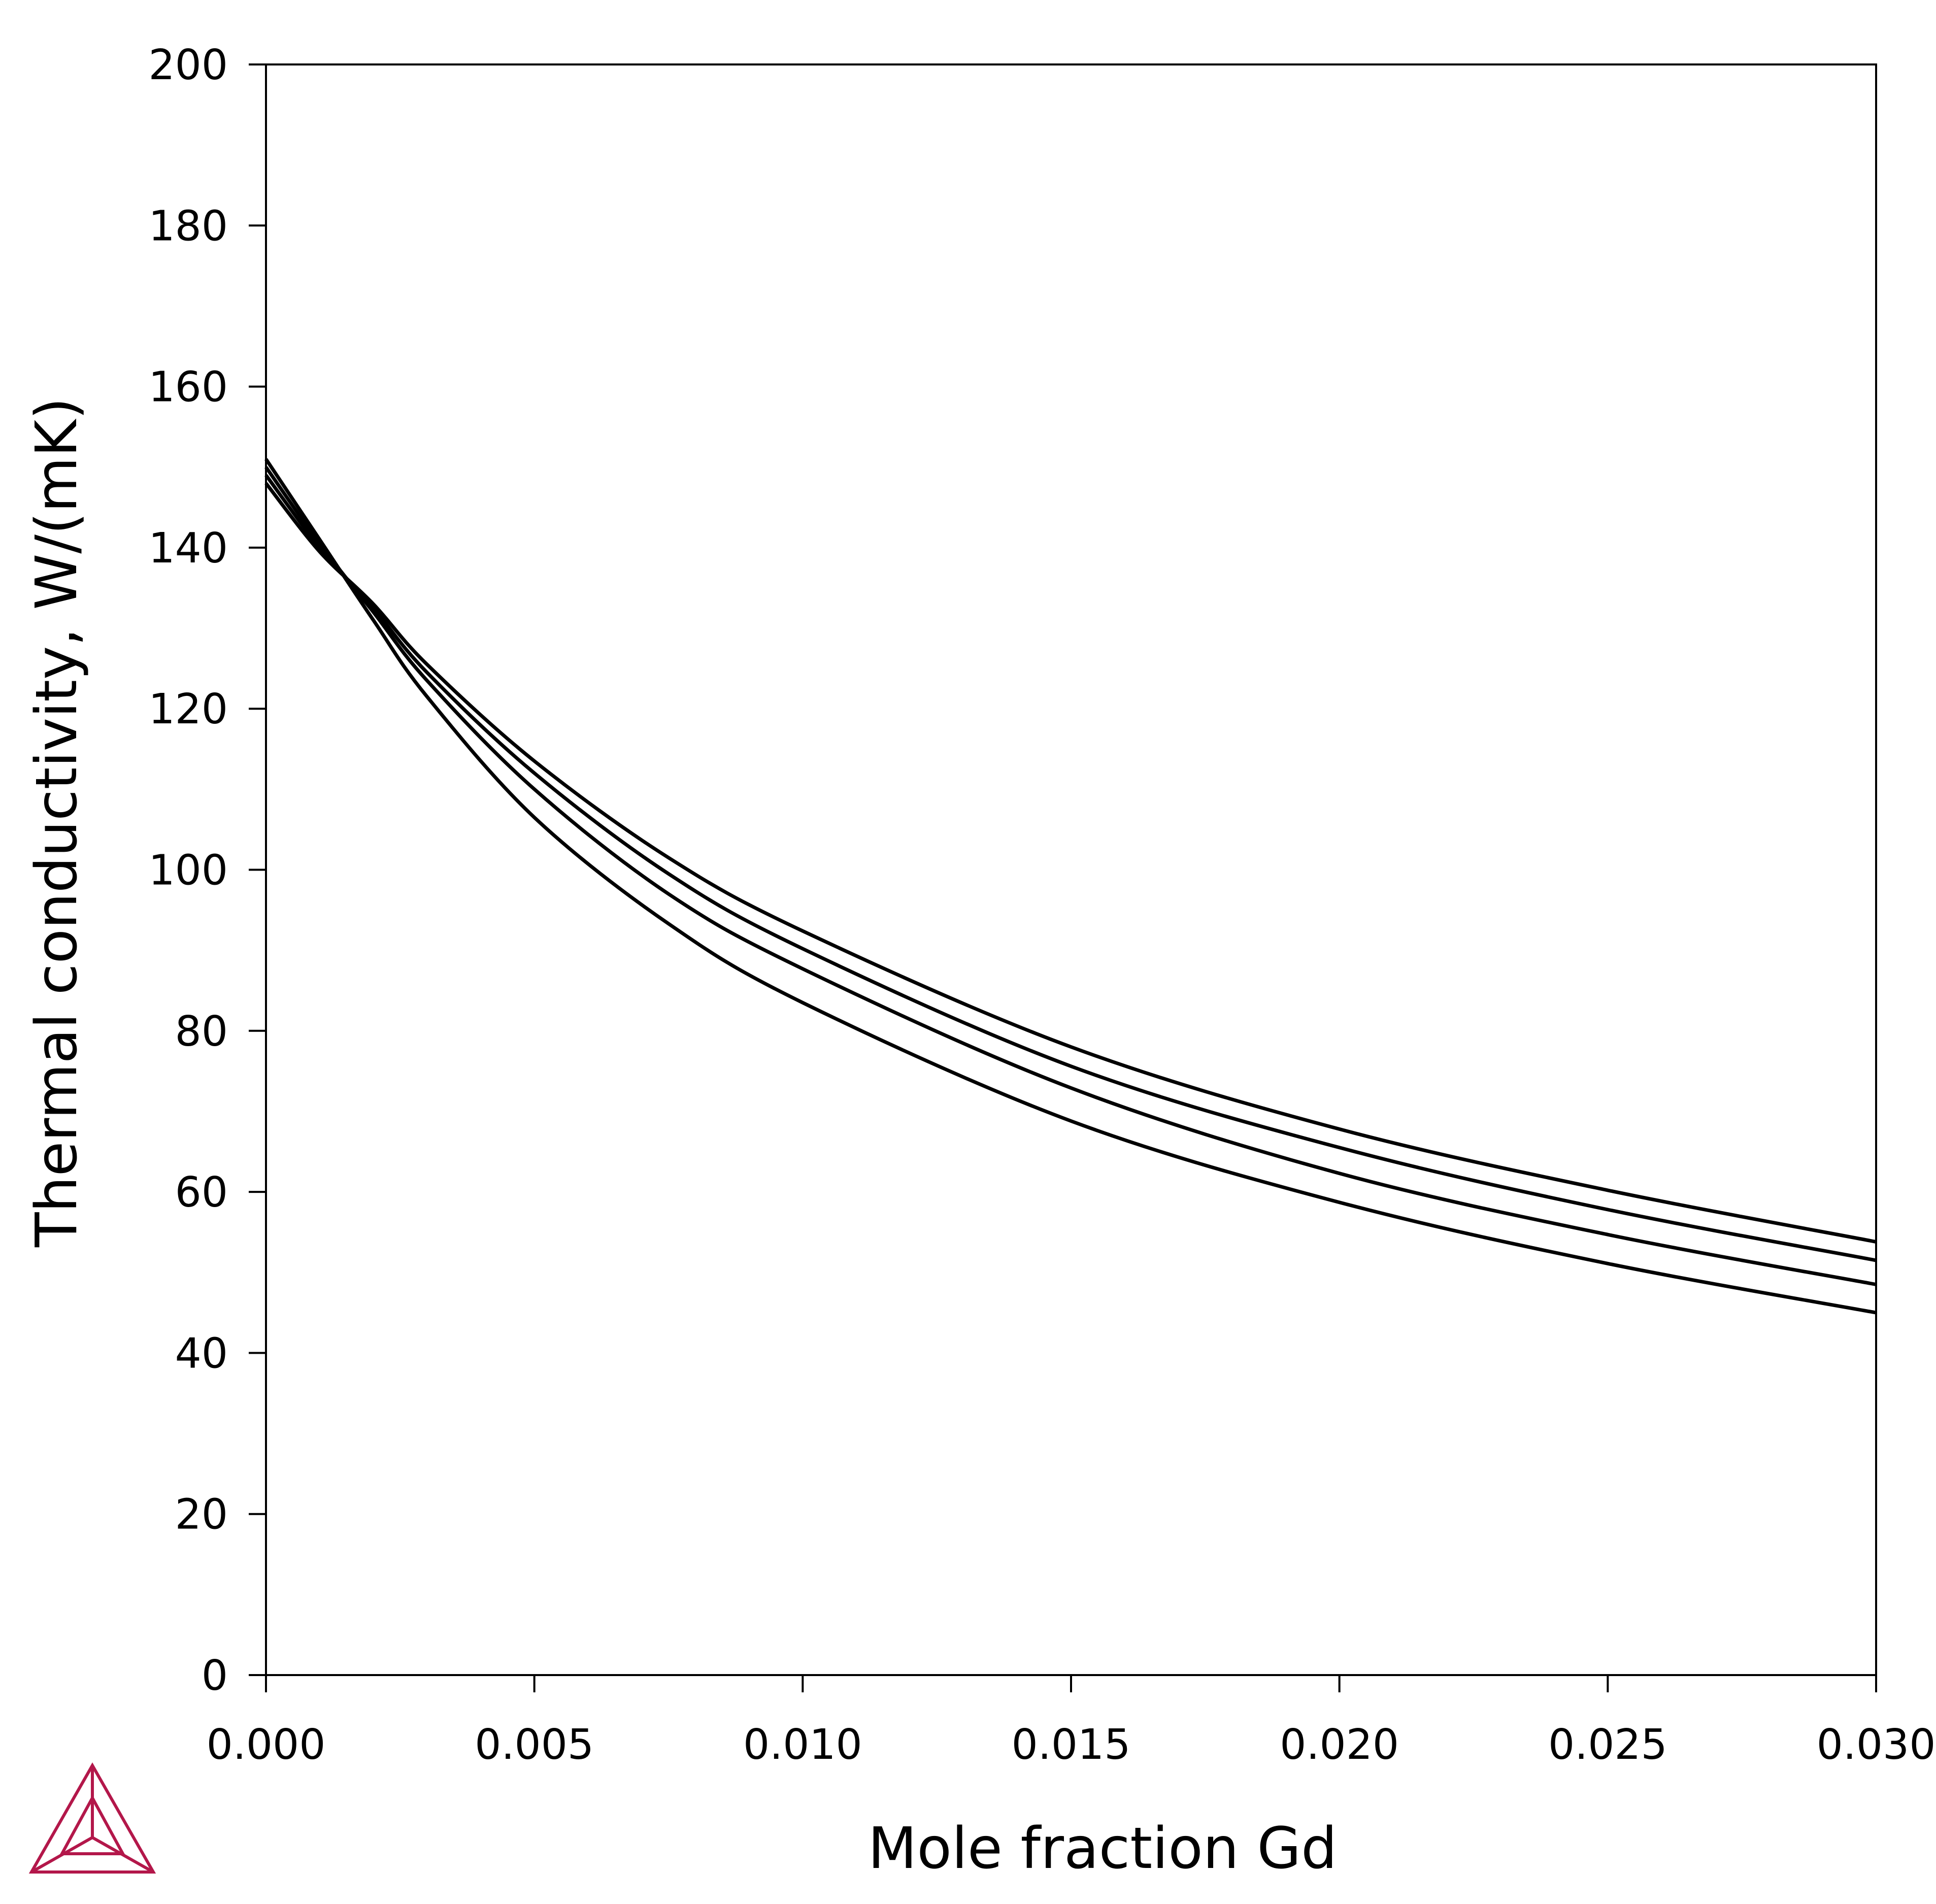 The image size is (1936, 1904). What do you see at coordinates (1608, 1745) in the screenshot?
I see `x-tick-label: 0.025` at bounding box center [1608, 1745].